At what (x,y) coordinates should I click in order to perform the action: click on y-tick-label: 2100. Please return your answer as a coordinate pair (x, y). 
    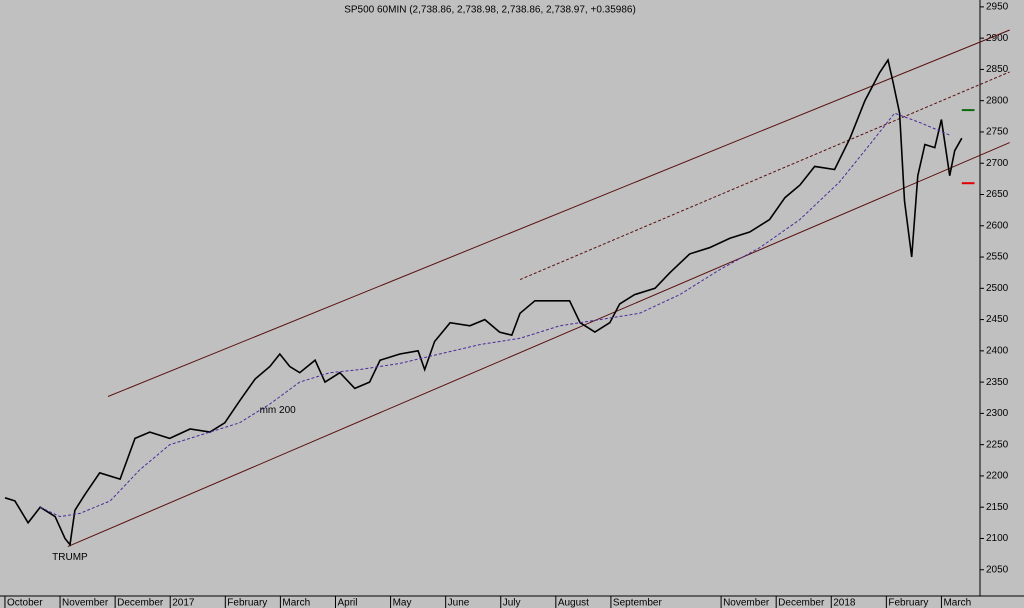
    Looking at the image, I should click on (997, 538).